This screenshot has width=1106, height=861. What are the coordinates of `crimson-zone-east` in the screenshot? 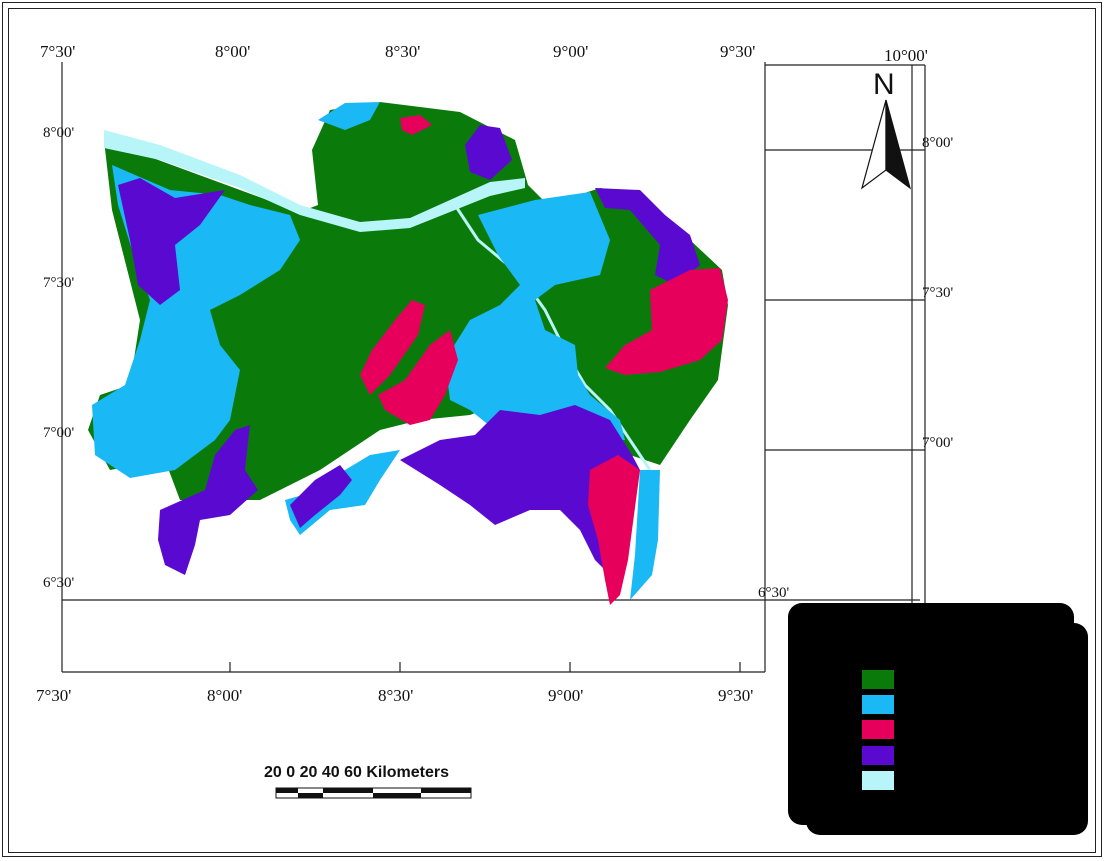 It's located at (666, 321).